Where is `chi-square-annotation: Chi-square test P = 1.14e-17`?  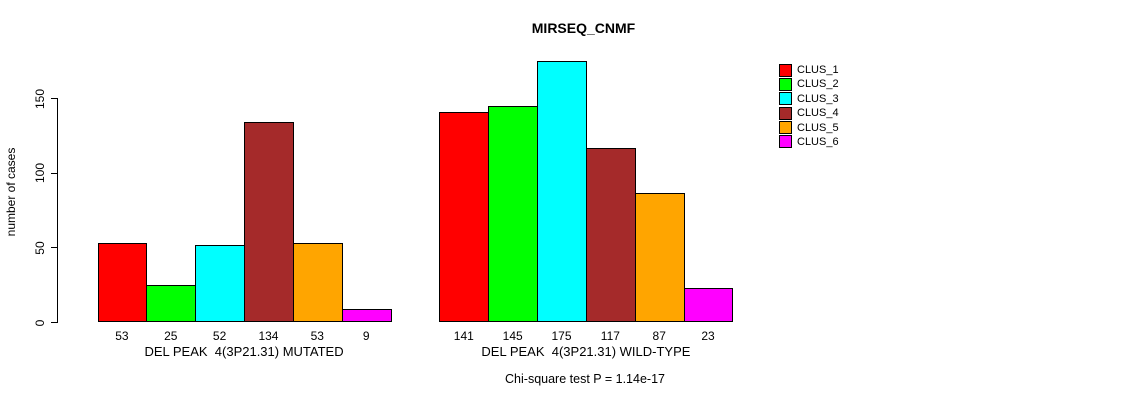 chi-square-annotation: Chi-square test P = 1.14e-17 is located at coordinates (585, 379).